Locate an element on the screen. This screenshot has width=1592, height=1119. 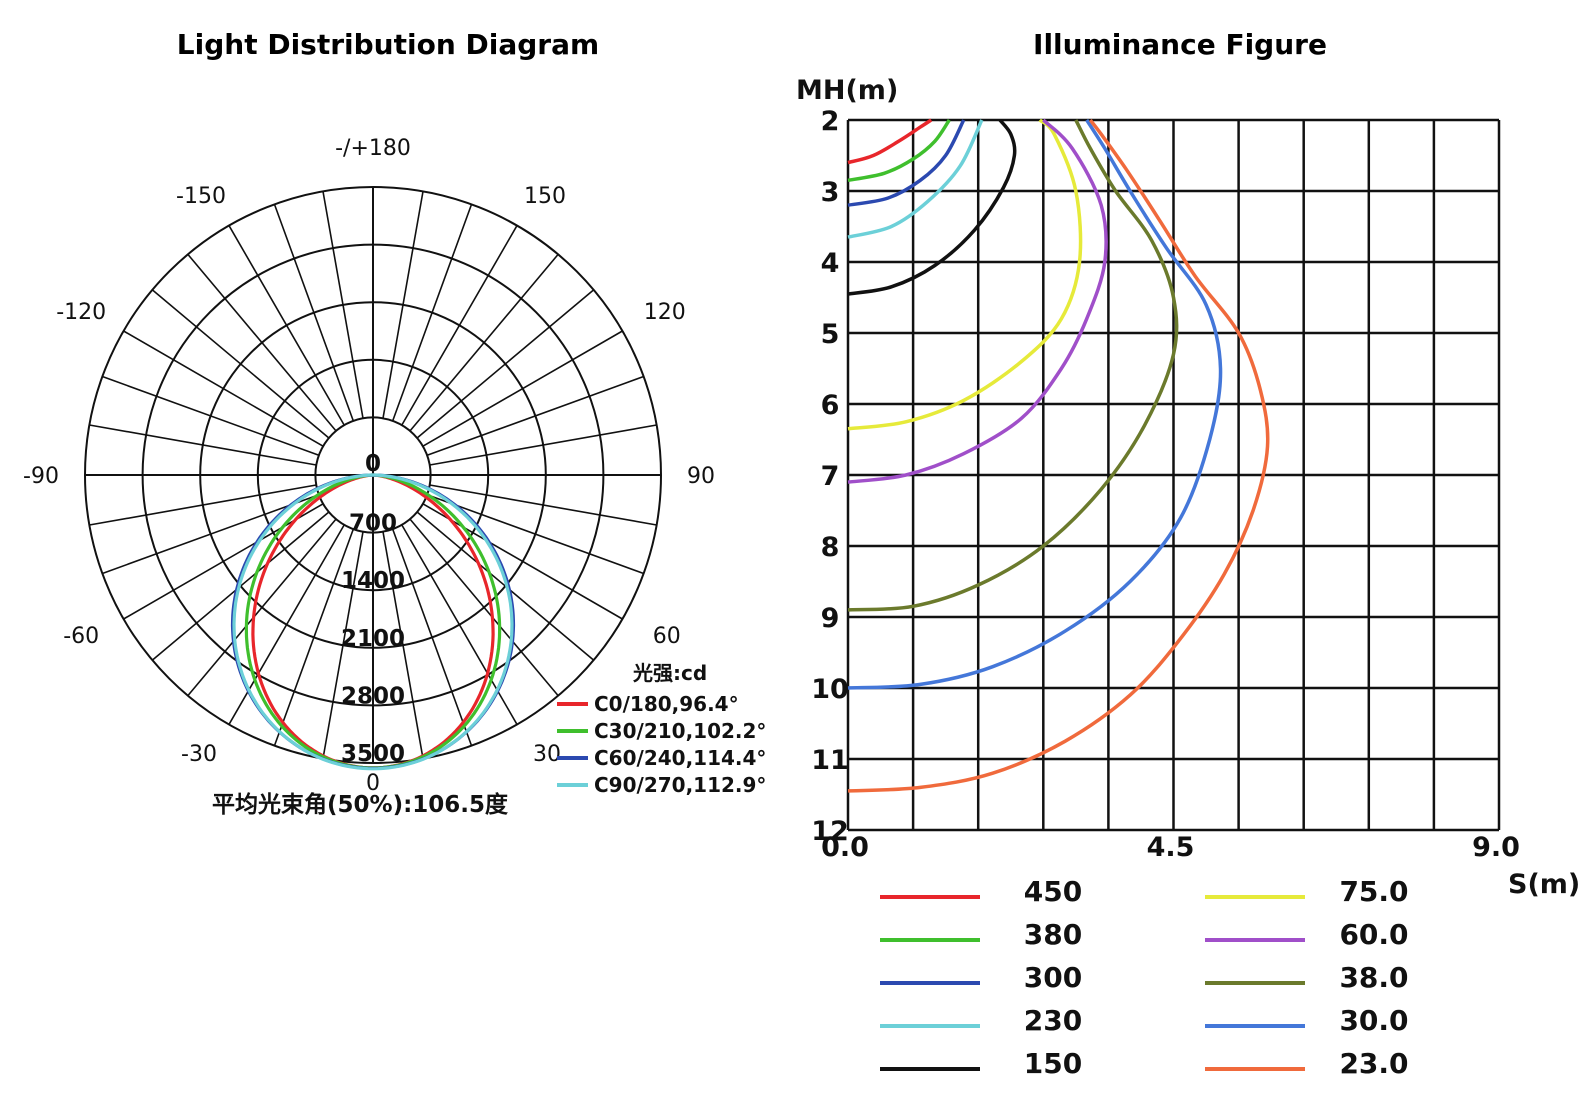
illuminance-legend-label: 450 is located at coordinates (1053, 891).